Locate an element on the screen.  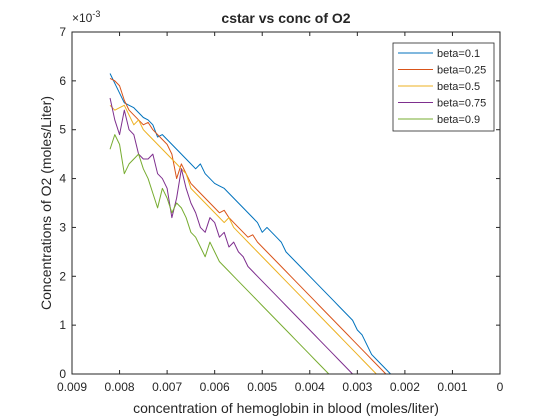
x-tick-label: 0.008 is located at coordinates (120, 387).